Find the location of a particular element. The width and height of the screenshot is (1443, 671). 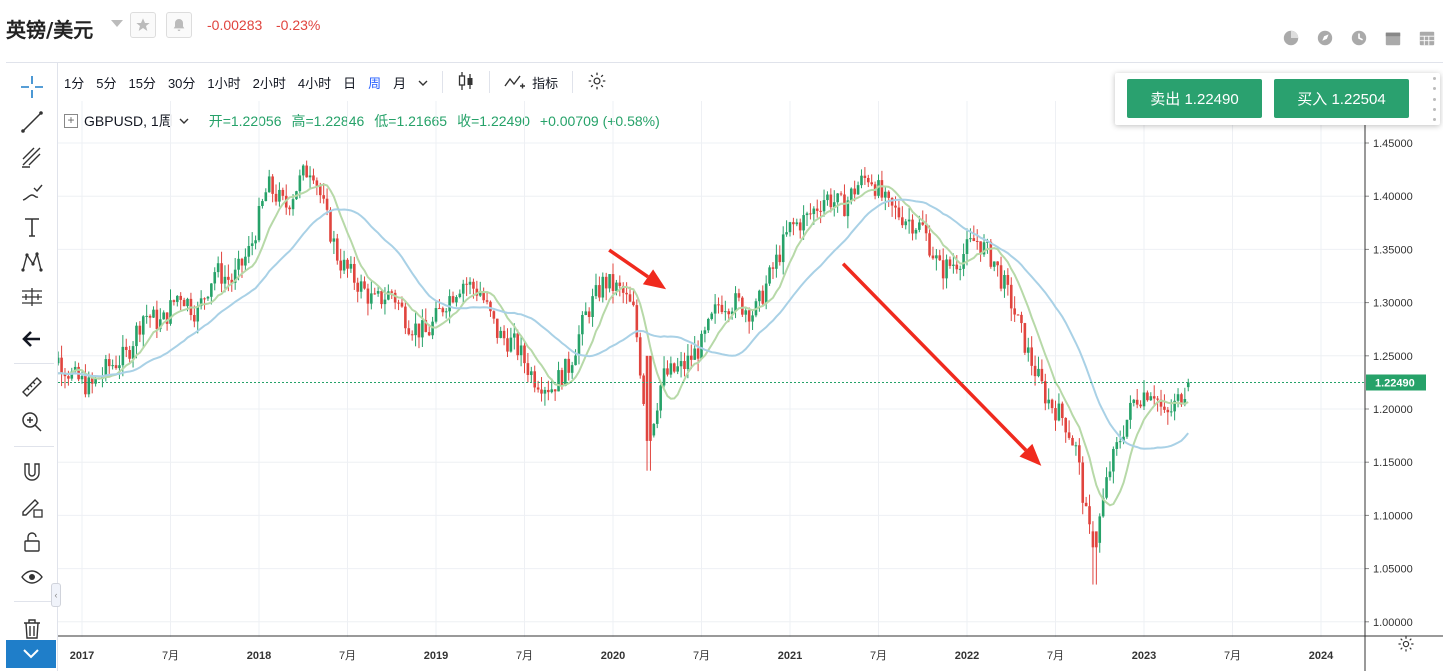

price-tick-label: 1.05000 is located at coordinates (1393, 570).